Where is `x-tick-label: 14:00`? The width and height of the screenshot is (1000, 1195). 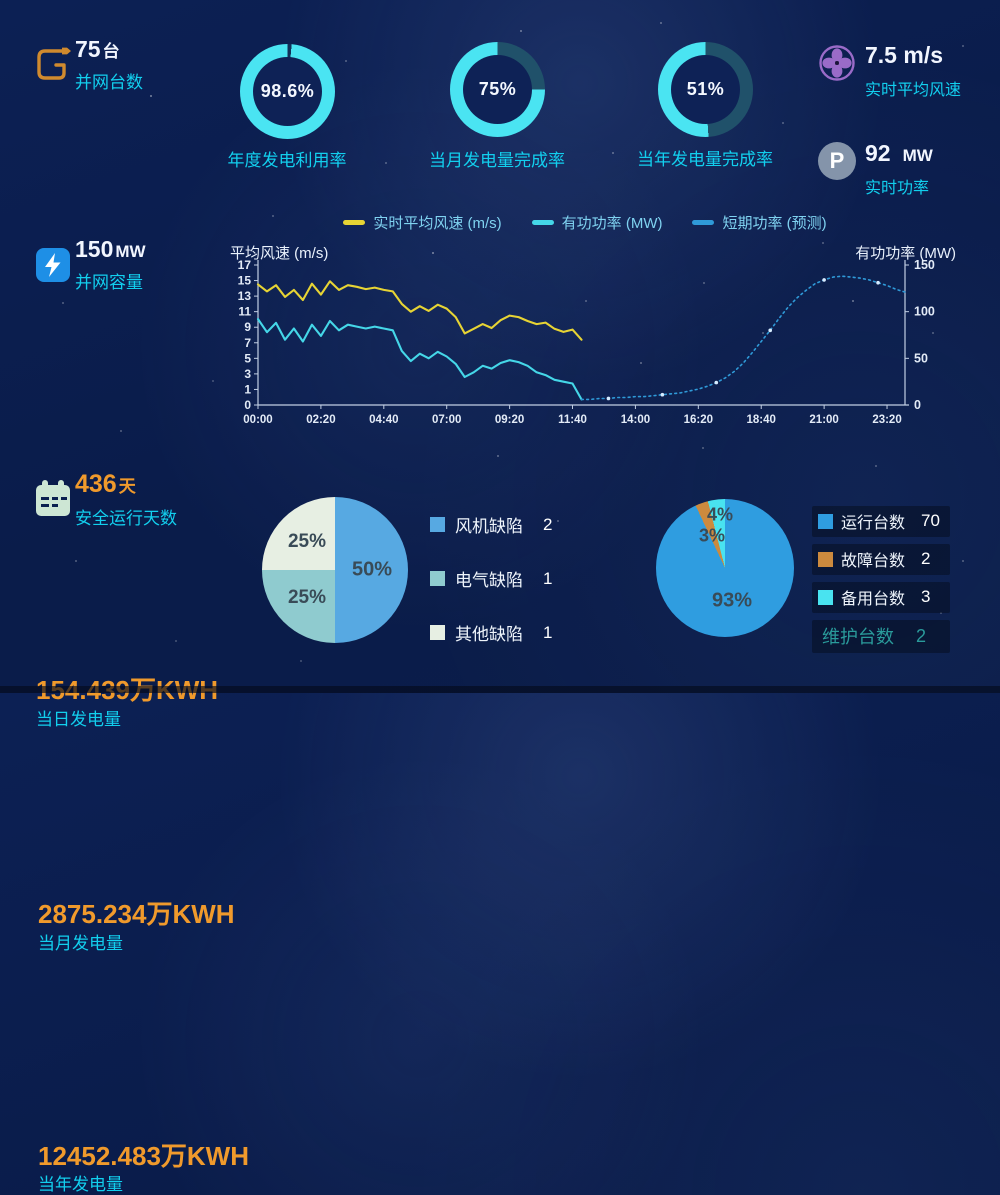
x-tick-label: 14:00 is located at coordinates (635, 420).